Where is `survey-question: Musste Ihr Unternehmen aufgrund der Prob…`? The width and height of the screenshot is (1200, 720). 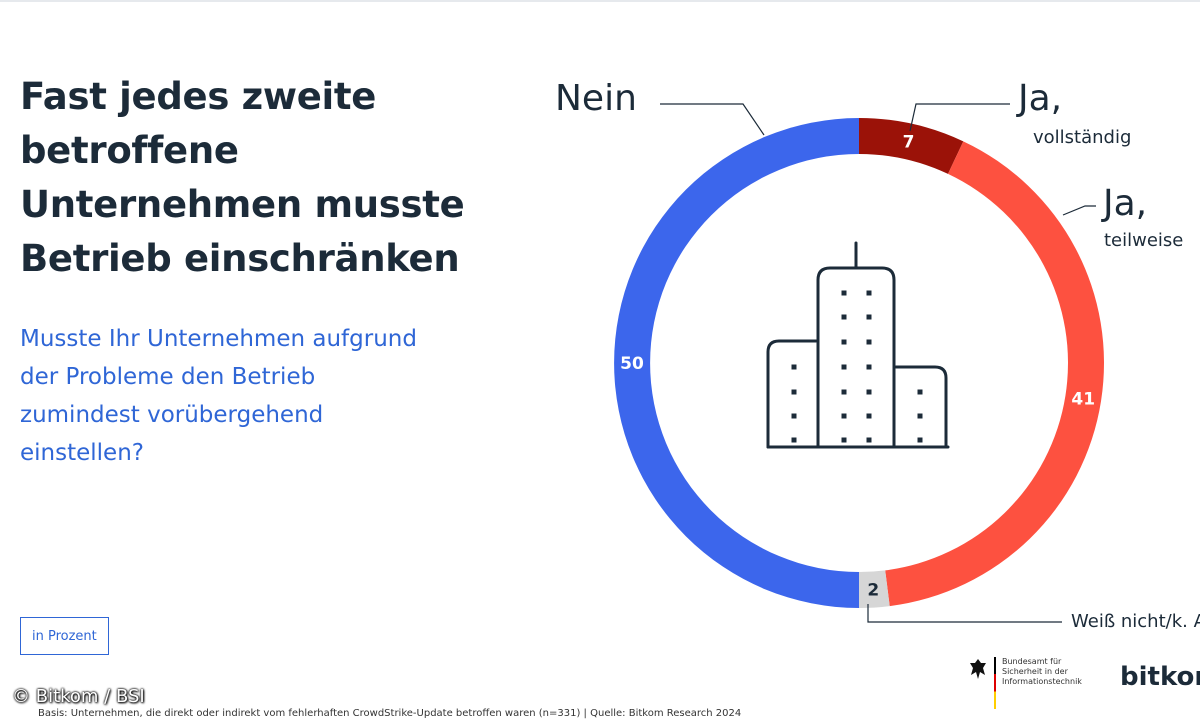 survey-question: Musste Ihr Unternehmen aufgrund der Prob… is located at coordinates (218, 396).